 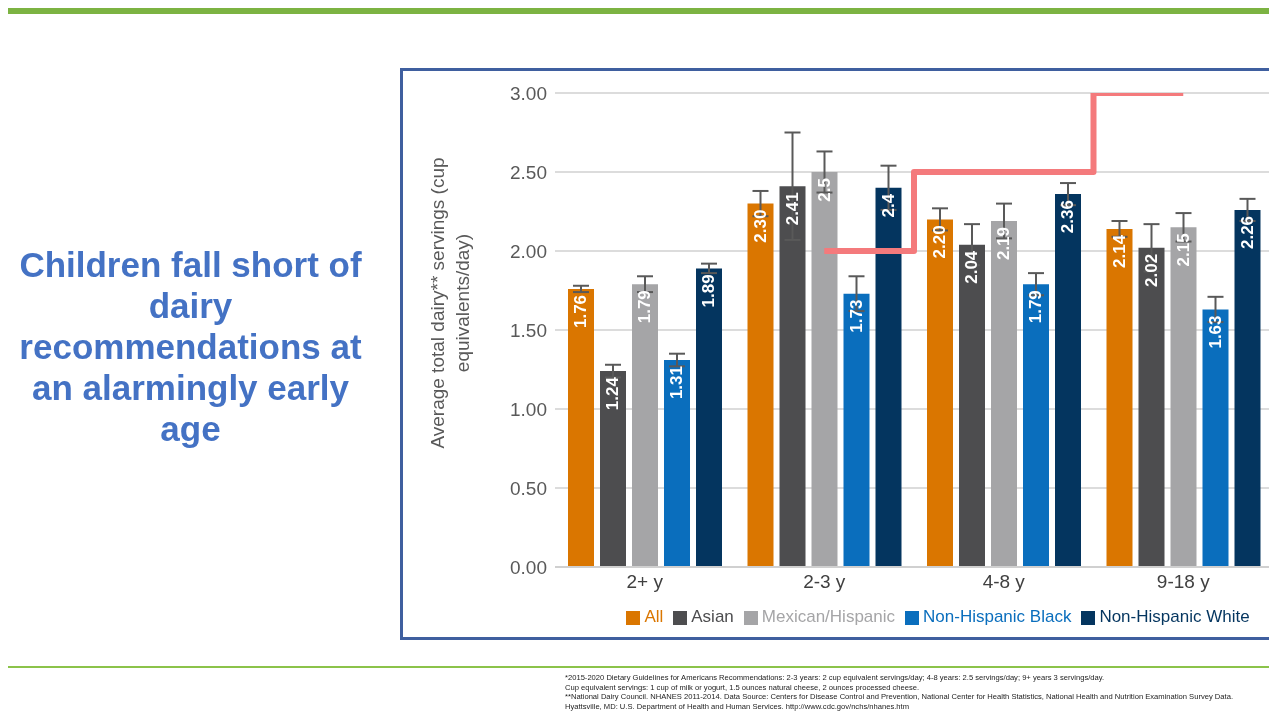 What do you see at coordinates (712, 616) in the screenshot?
I see `legend-label: Asian` at bounding box center [712, 616].